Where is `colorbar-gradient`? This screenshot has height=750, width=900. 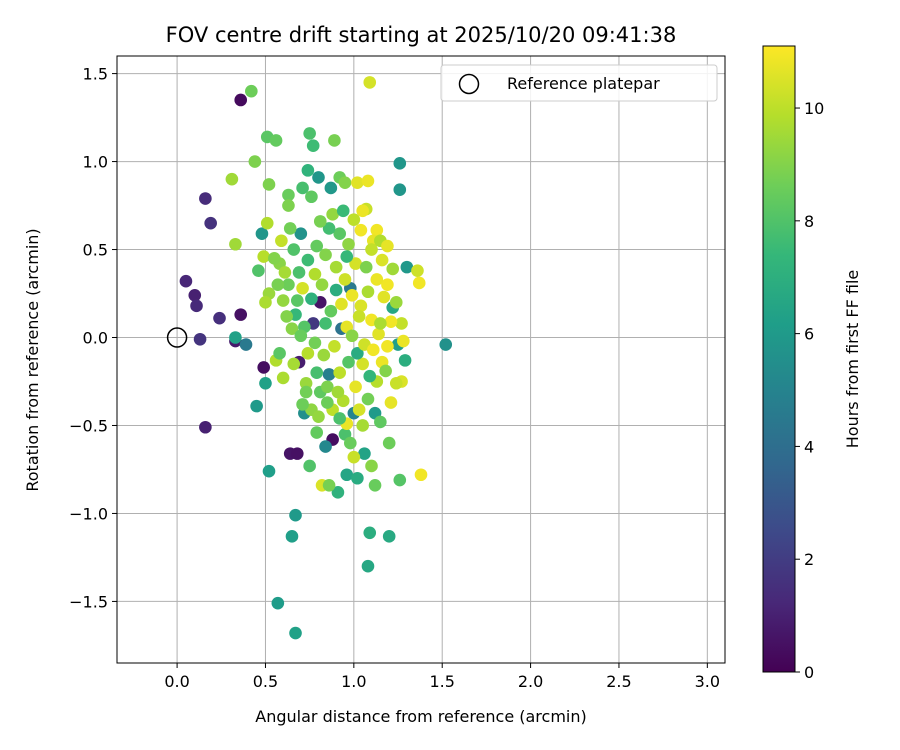 colorbar-gradient is located at coordinates (779, 359).